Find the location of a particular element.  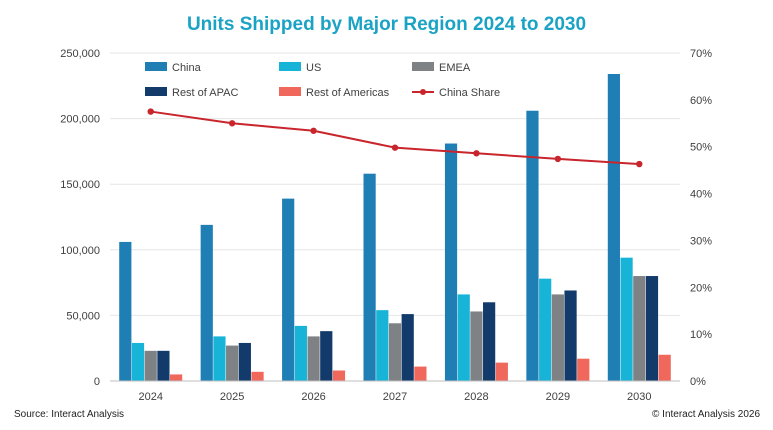

legend-marker-us is located at coordinates (290, 66).